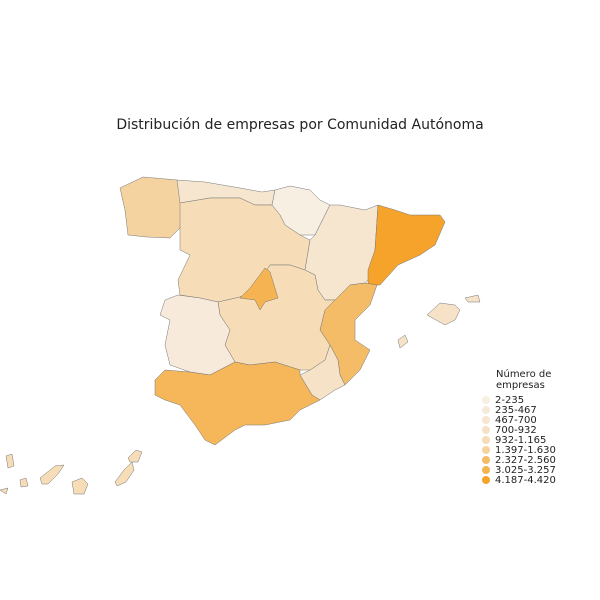  I want to click on legend-label: 467-700, so click(516, 420).